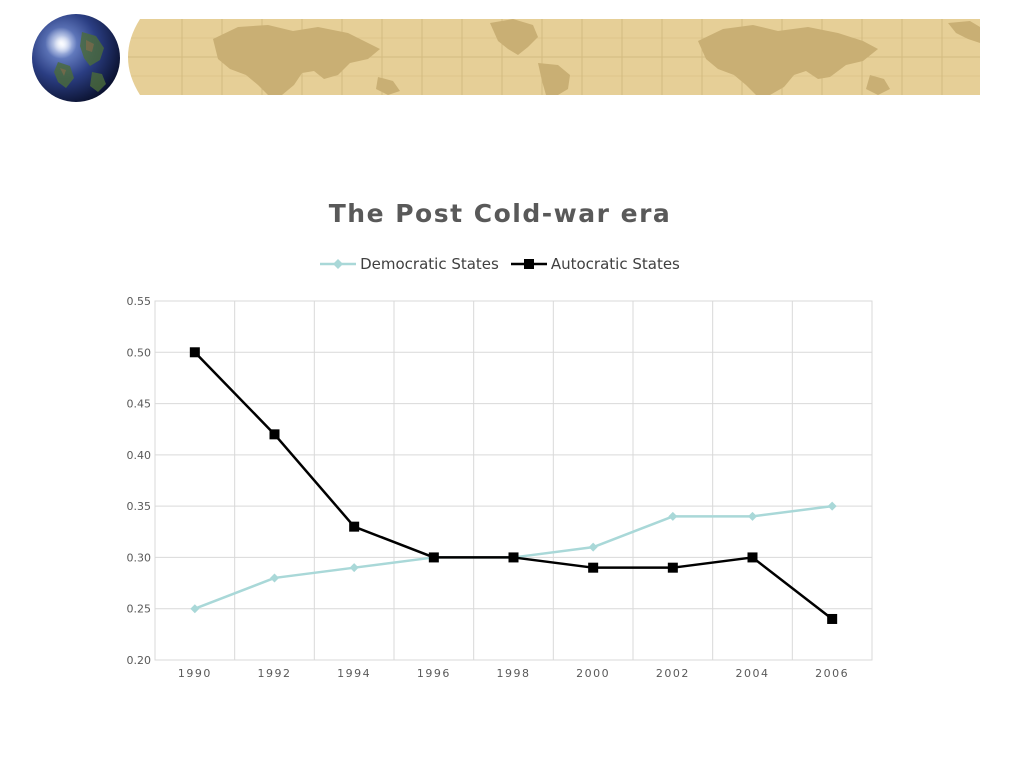  I want to click on world-map-banner, so click(549, 57).